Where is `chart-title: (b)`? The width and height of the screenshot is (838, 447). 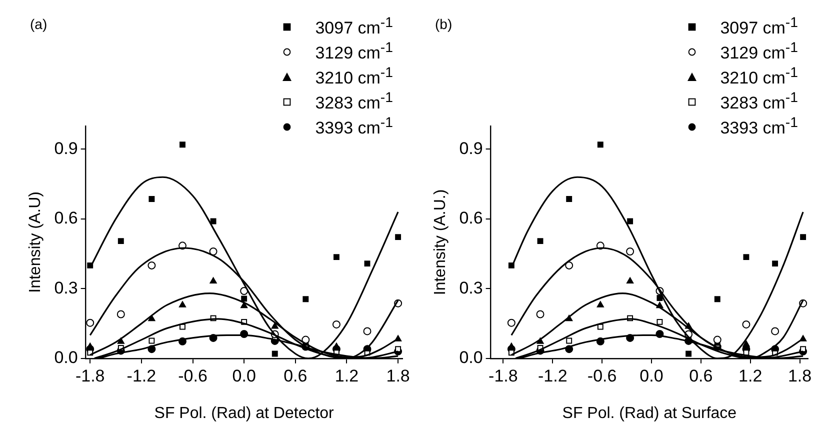 chart-title: (b) is located at coordinates (443, 24).